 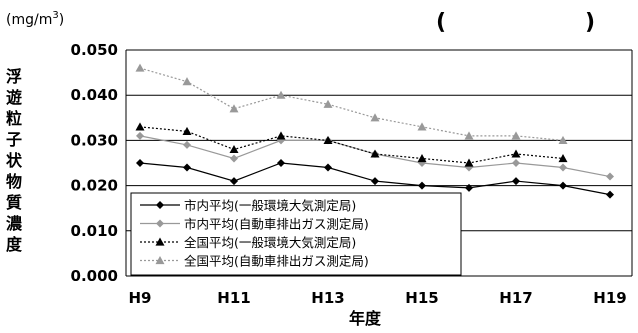 I want to click on y-axis-label-char: 濃, so click(x=14, y=223).